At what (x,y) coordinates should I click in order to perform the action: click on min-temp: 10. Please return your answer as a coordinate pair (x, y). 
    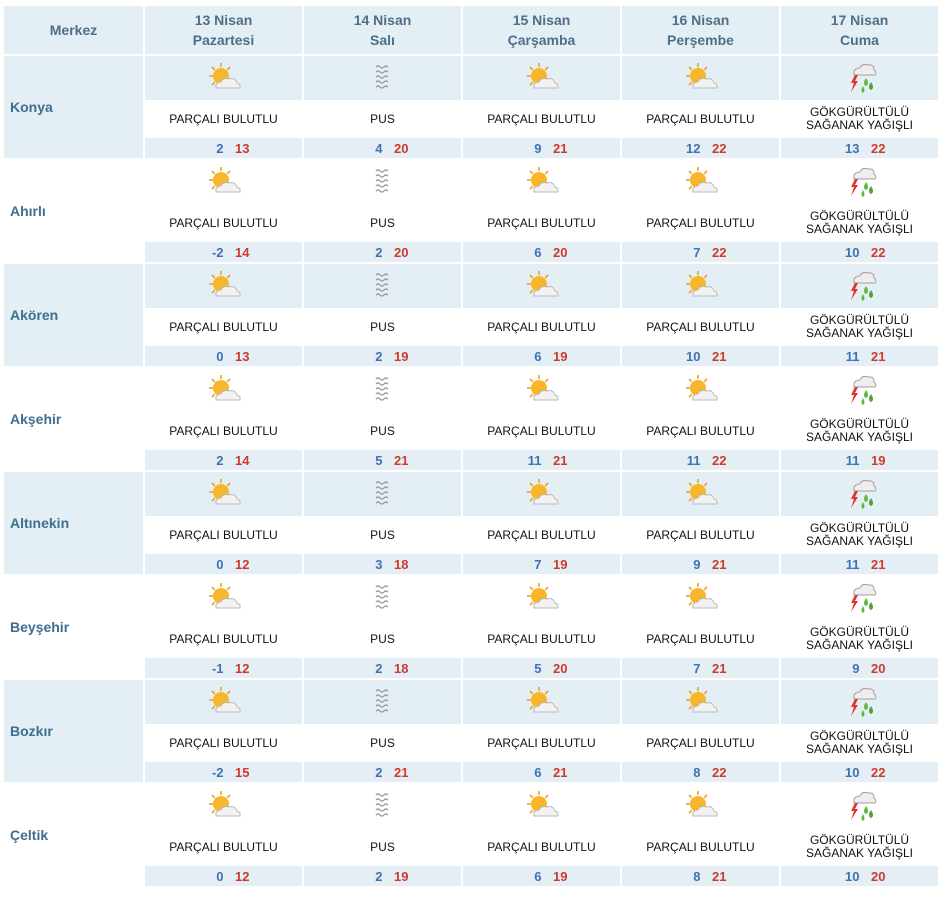
    Looking at the image, I should click on (852, 876).